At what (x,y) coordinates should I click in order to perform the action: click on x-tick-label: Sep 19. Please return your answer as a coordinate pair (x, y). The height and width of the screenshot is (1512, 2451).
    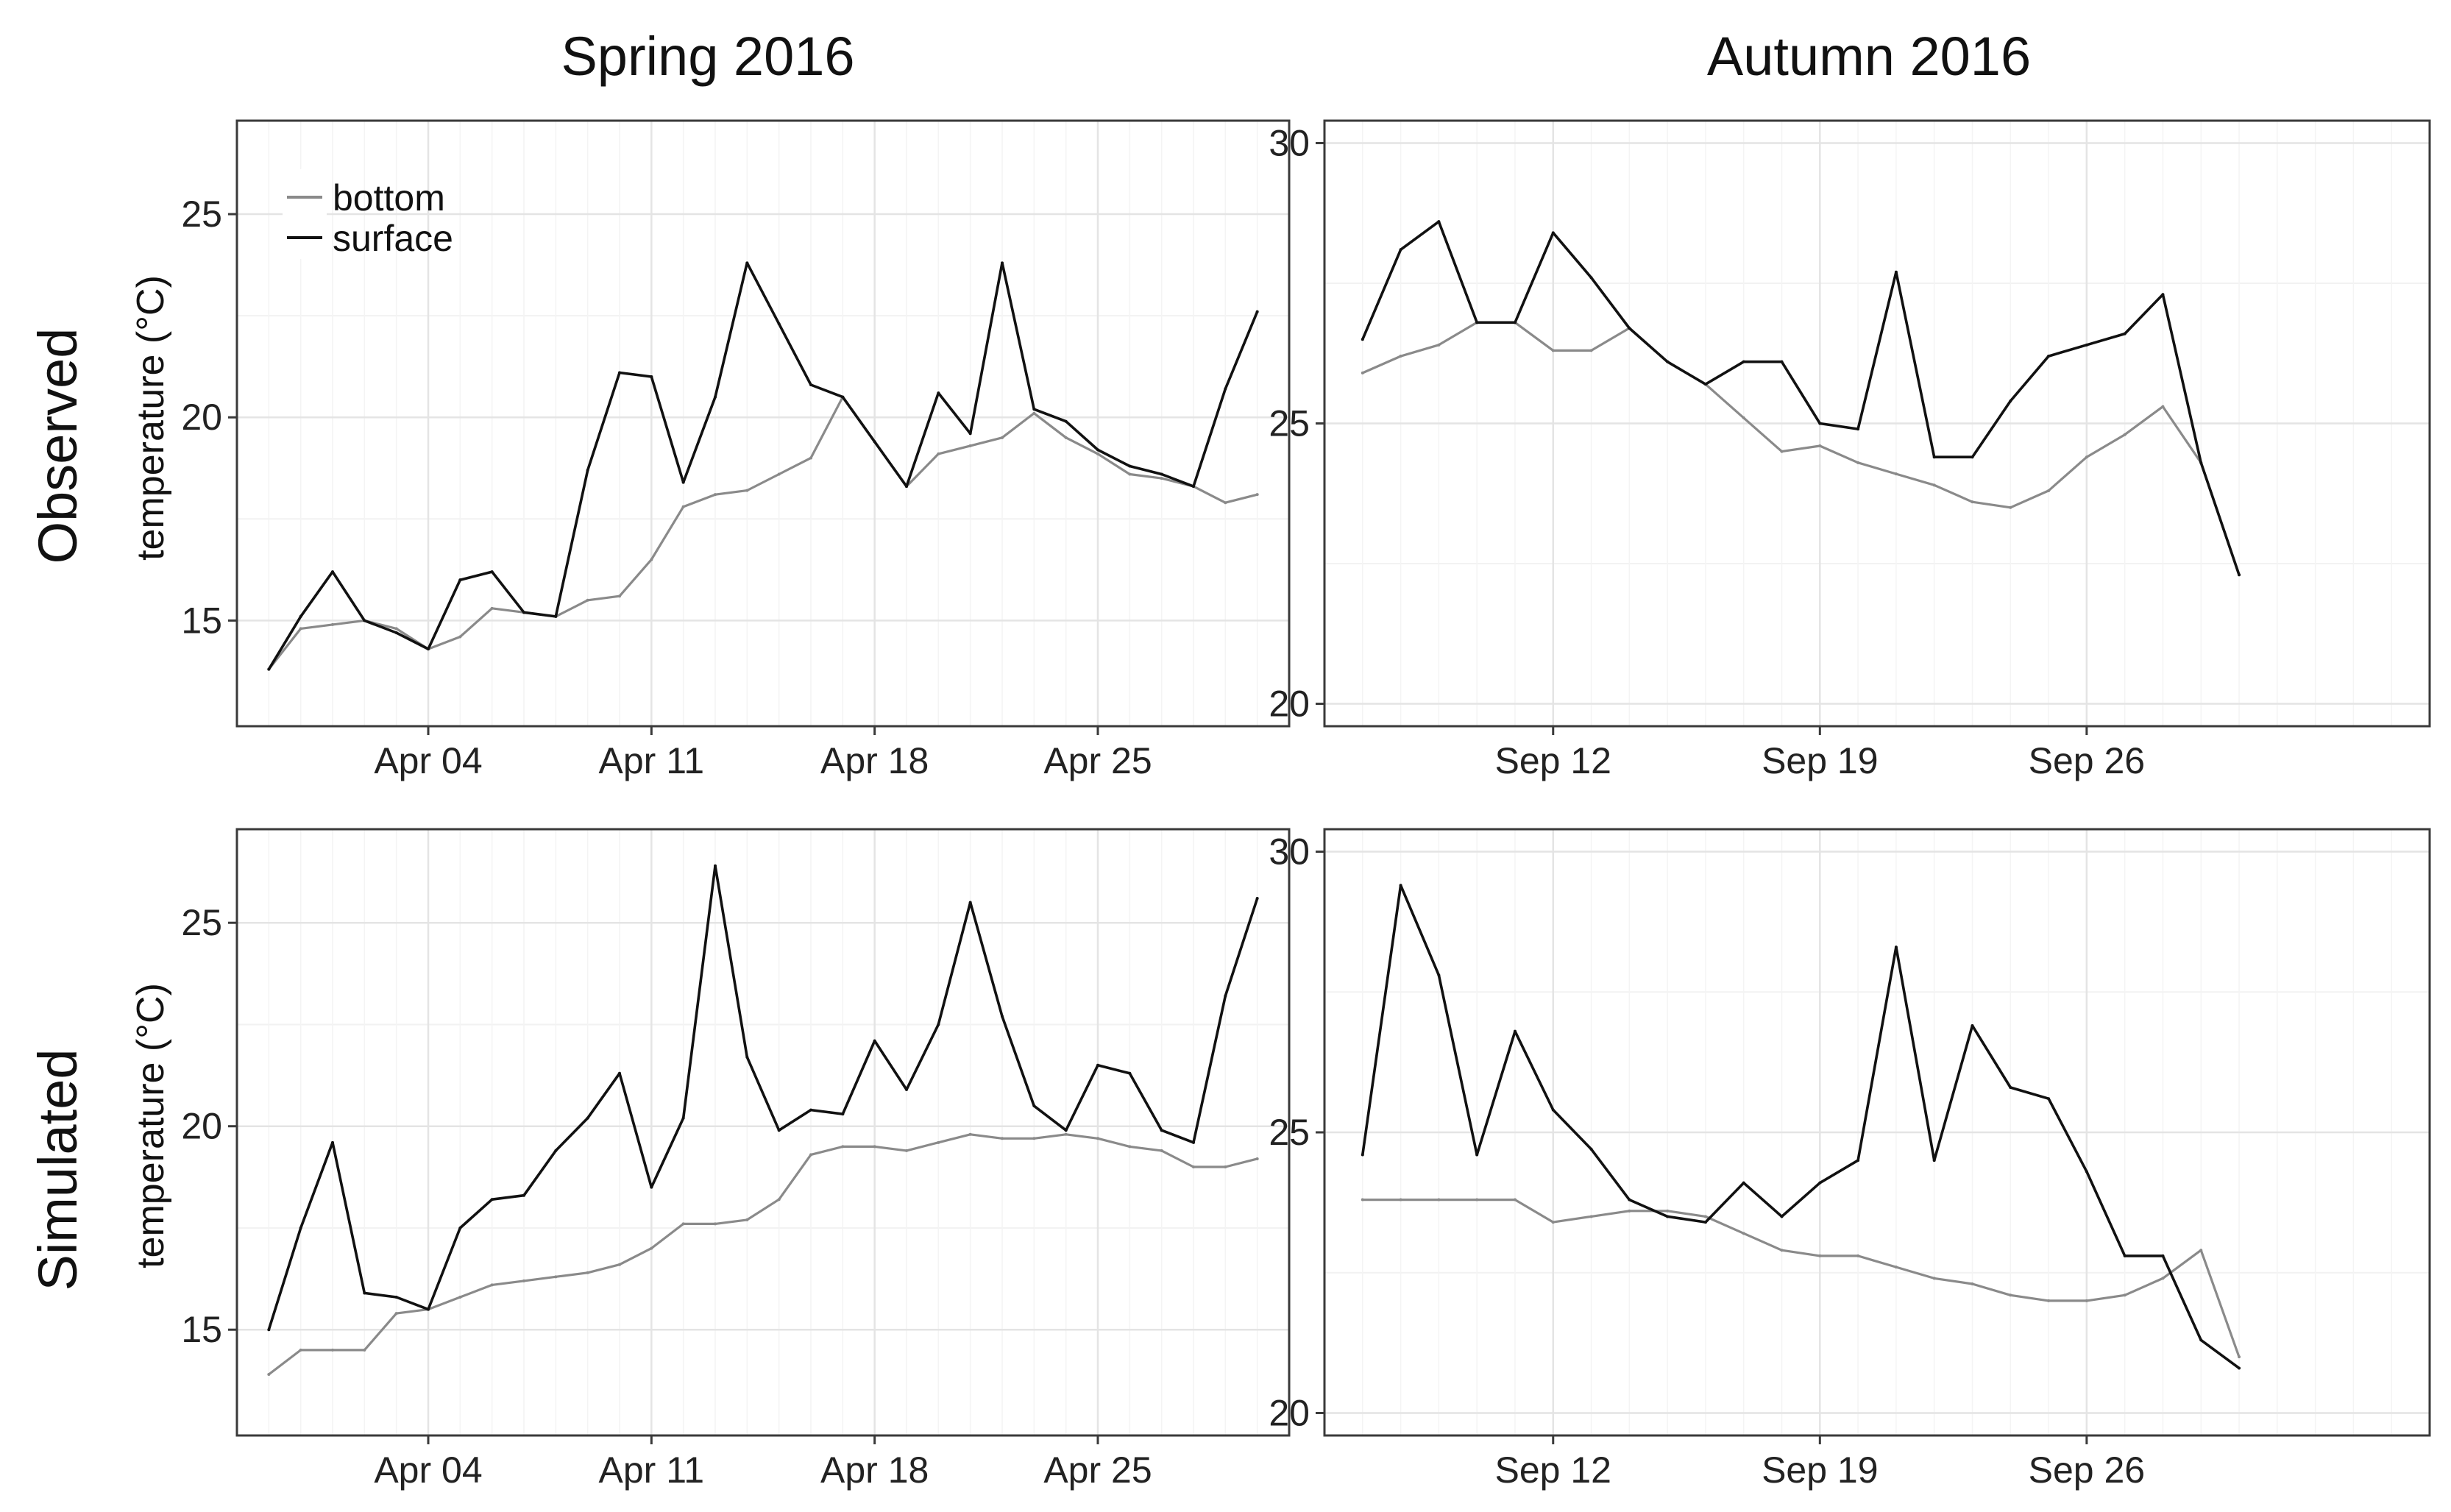
    Looking at the image, I should click on (1820, 1470).